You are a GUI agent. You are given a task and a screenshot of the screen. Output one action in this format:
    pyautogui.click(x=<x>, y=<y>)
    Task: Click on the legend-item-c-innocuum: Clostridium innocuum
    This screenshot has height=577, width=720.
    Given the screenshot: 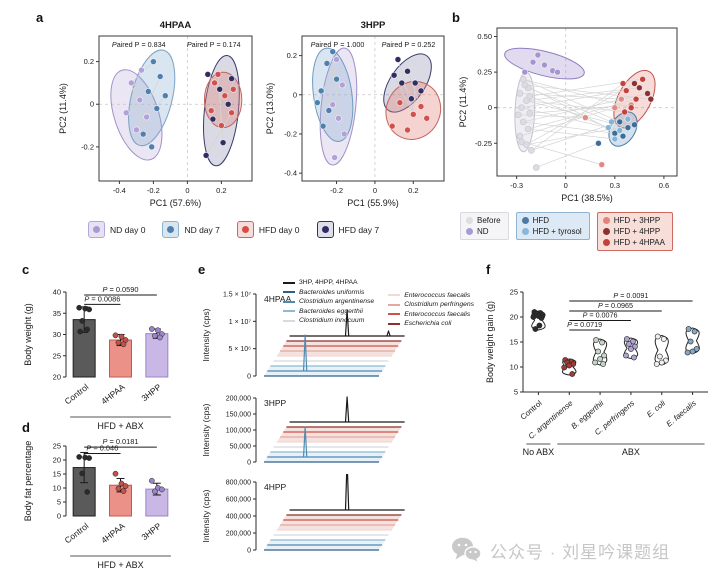 What is the action you would take?
    pyautogui.click(x=328, y=320)
    